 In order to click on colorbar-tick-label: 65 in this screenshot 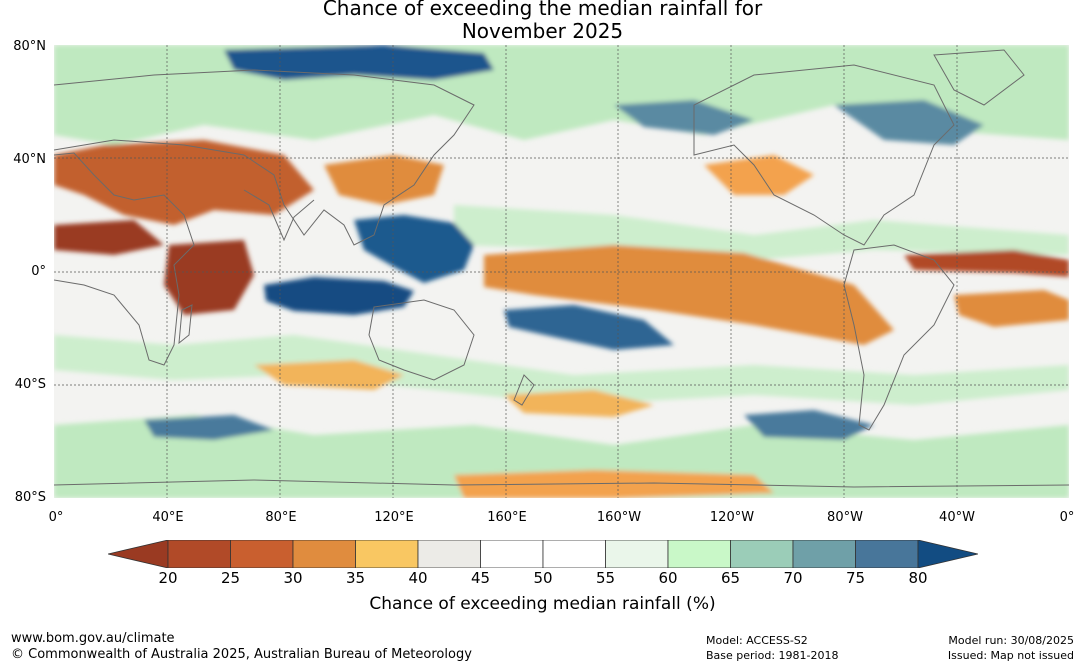, I will do `click(730, 578)`.